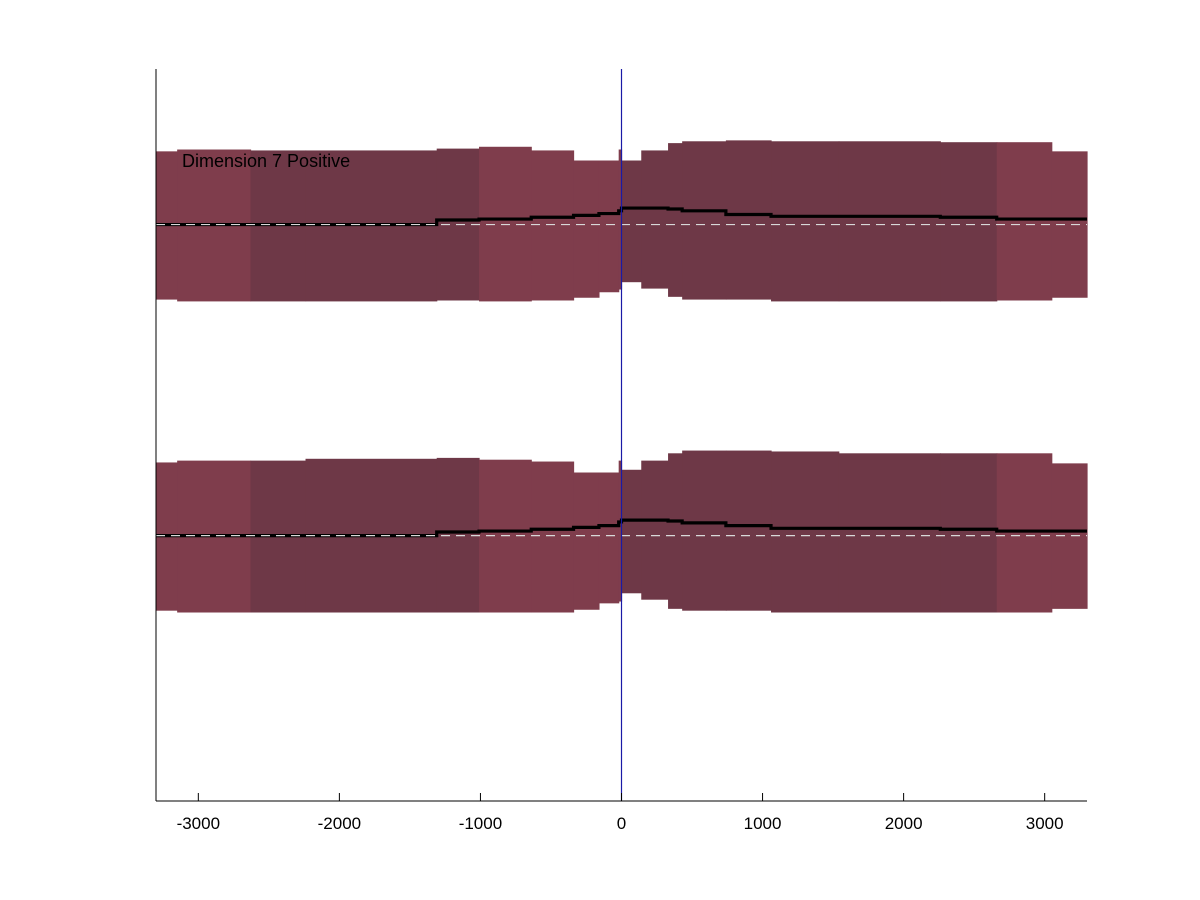  What do you see at coordinates (763, 823) in the screenshot?
I see `x-tick-label-5: 1000` at bounding box center [763, 823].